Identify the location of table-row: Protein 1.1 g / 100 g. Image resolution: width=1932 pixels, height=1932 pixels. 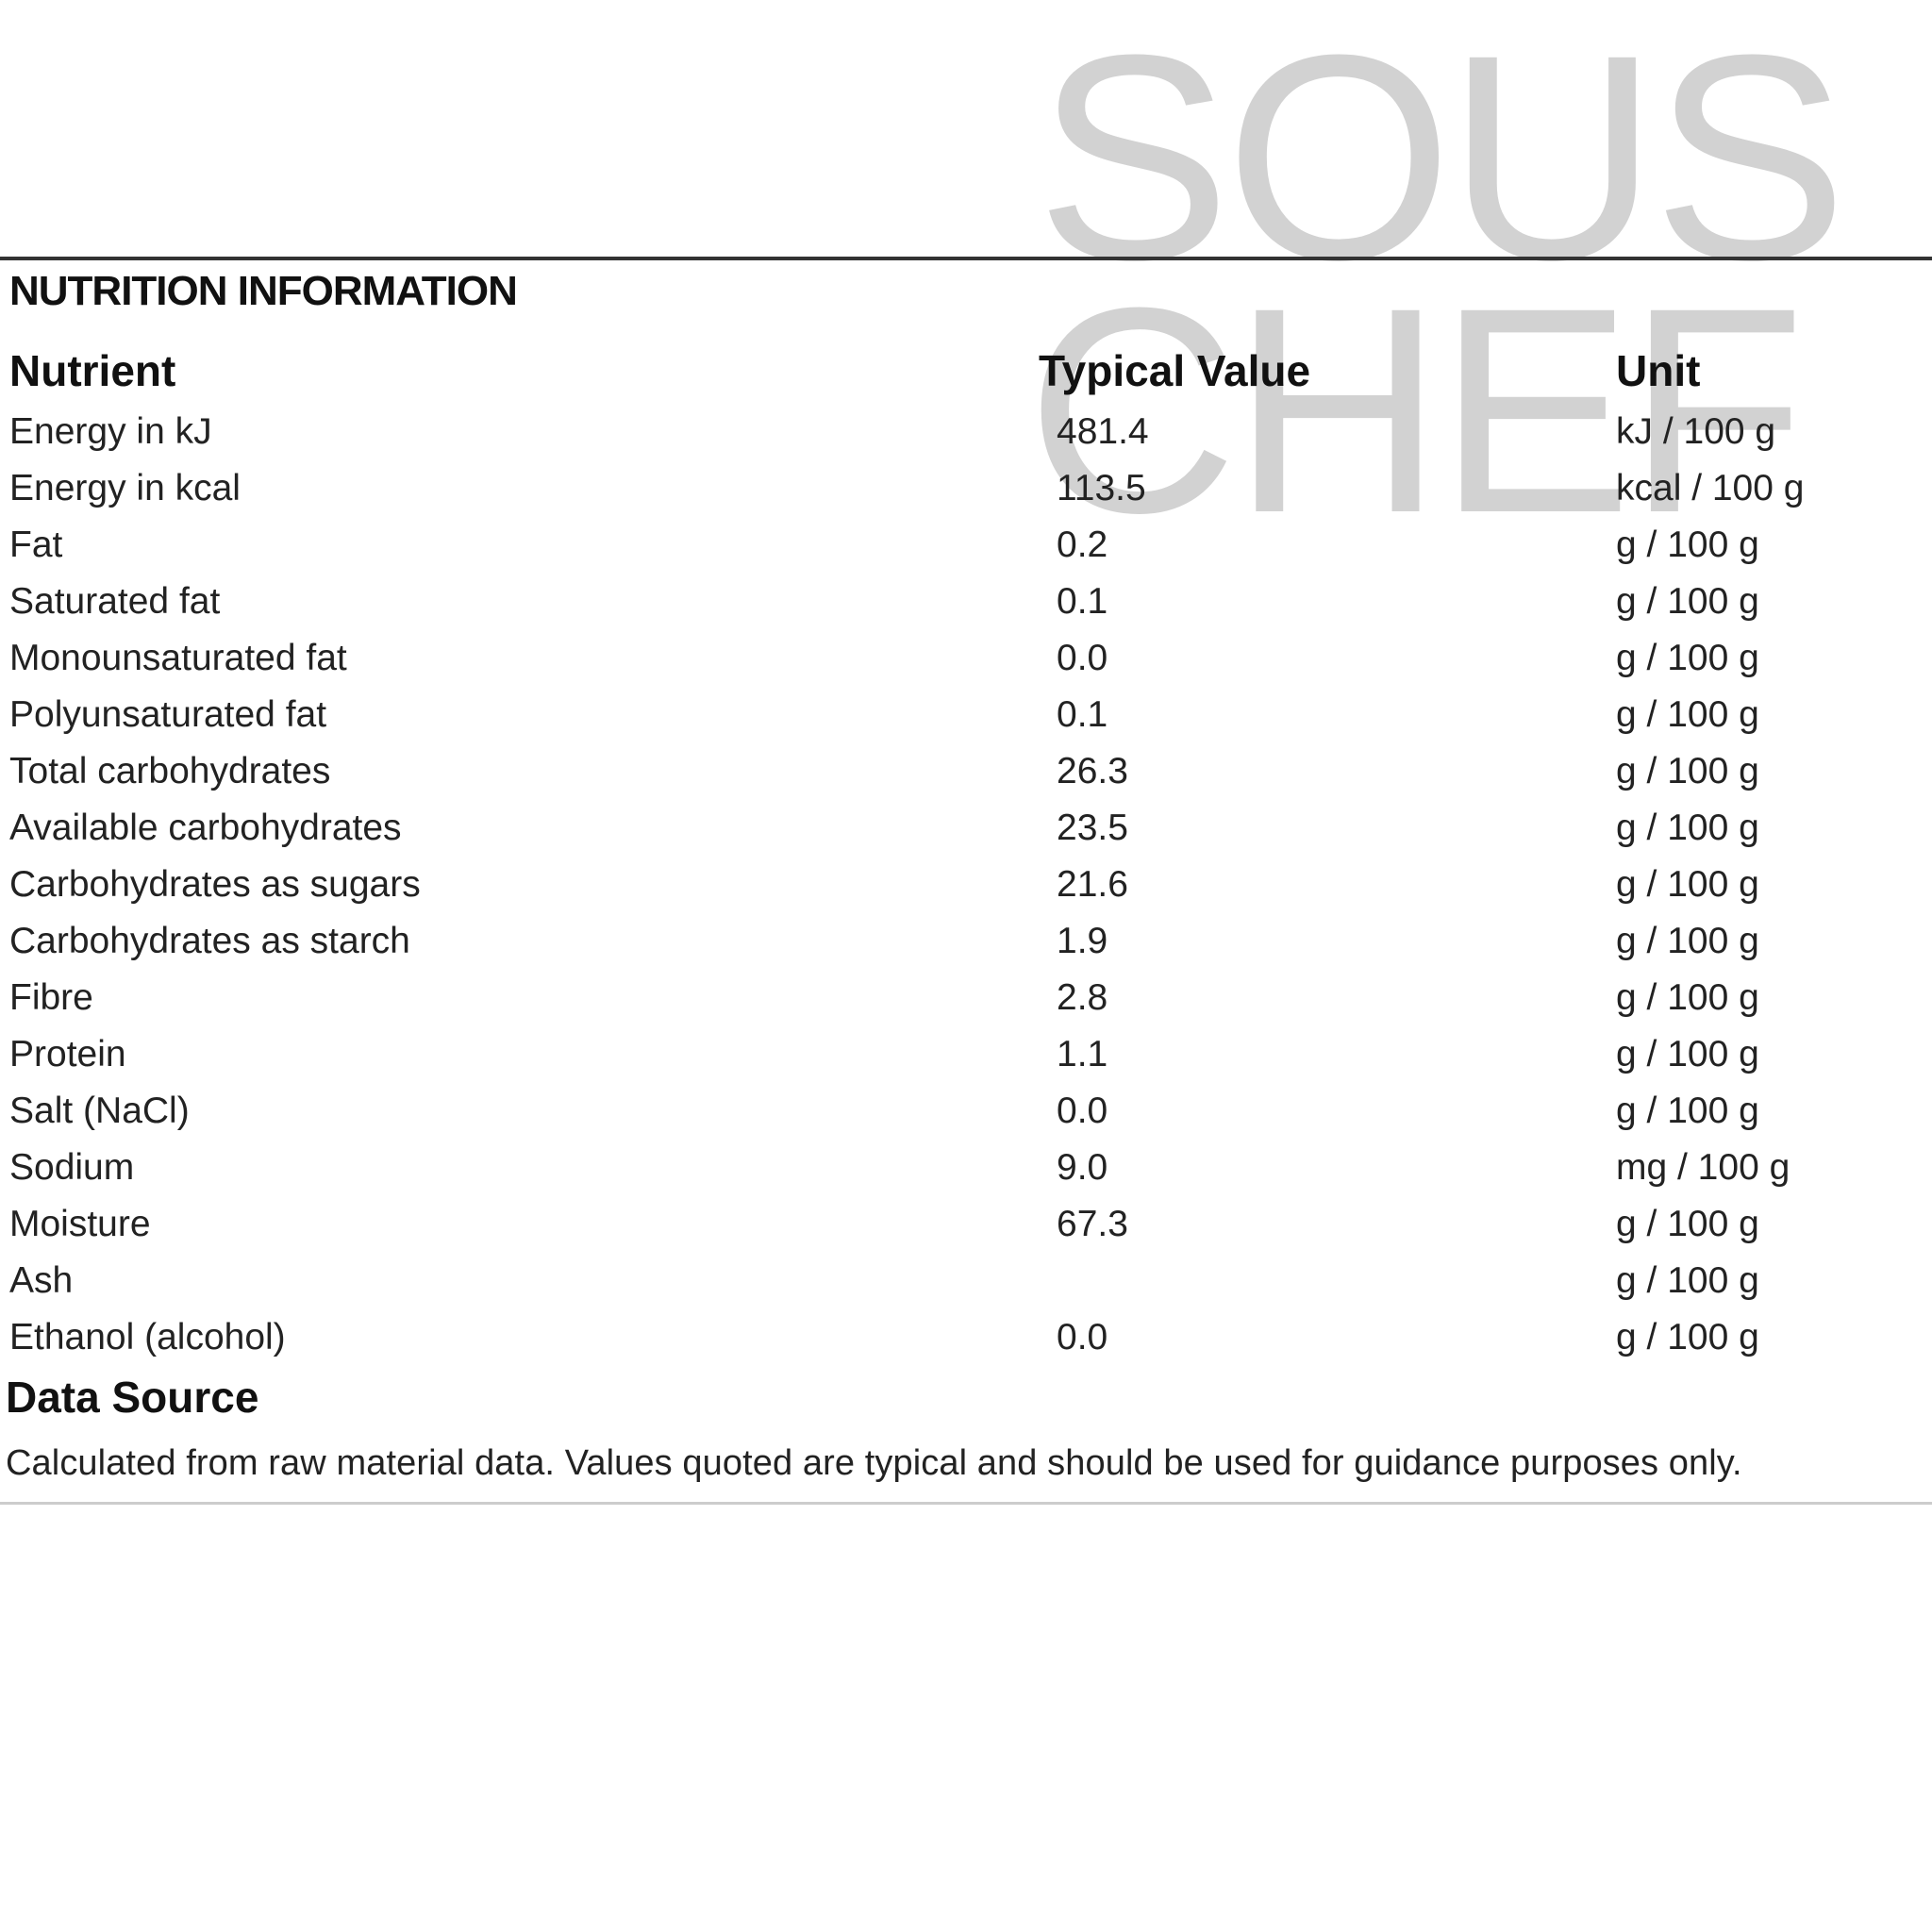
(966, 1062).